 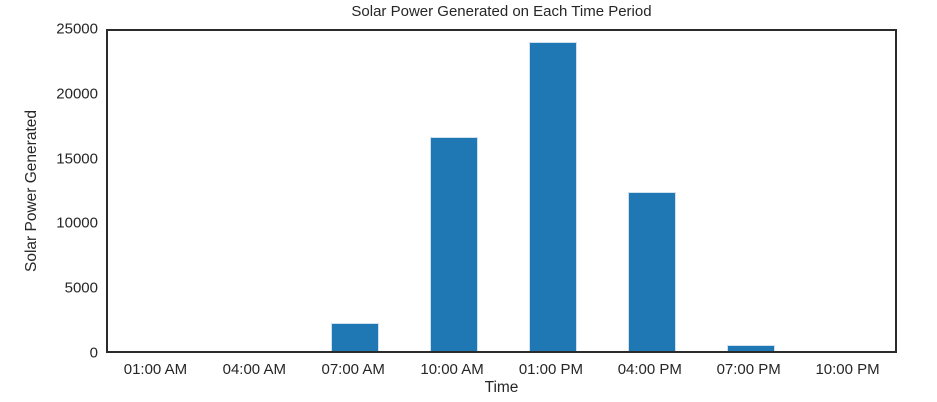 I want to click on x-tick-07-00-pm: 07:00 PM, so click(x=748, y=369).